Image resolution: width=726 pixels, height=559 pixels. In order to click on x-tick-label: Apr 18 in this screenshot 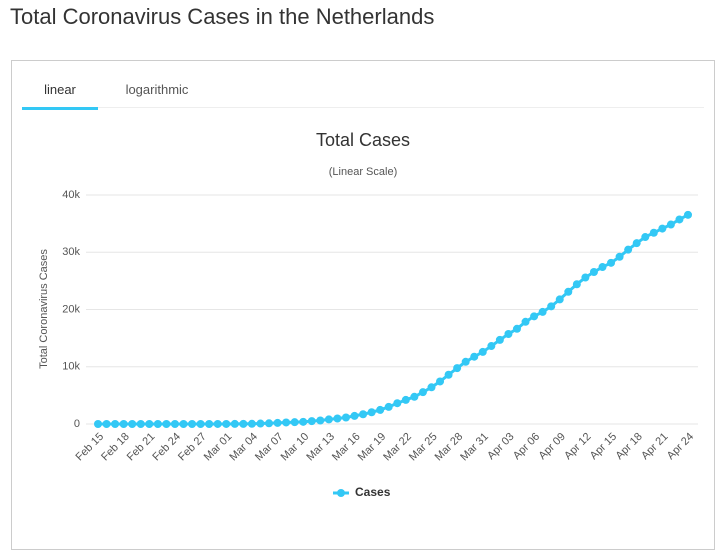, I will do `click(628, 446)`.